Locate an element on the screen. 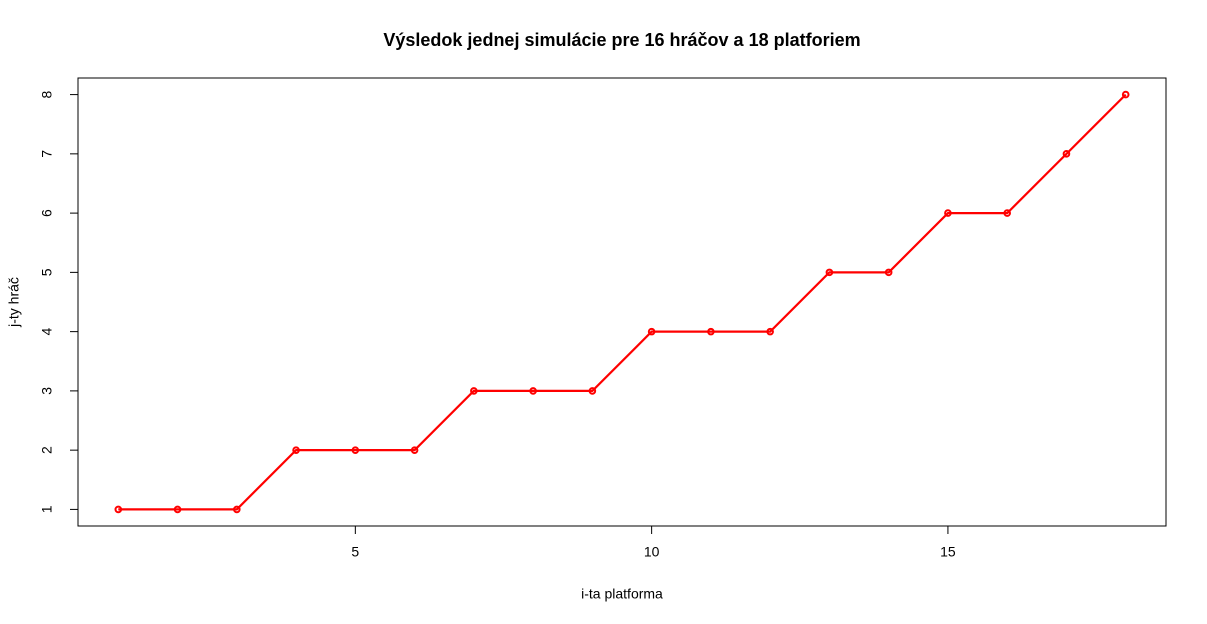  y-tick-label: 6 is located at coordinates (47, 213).